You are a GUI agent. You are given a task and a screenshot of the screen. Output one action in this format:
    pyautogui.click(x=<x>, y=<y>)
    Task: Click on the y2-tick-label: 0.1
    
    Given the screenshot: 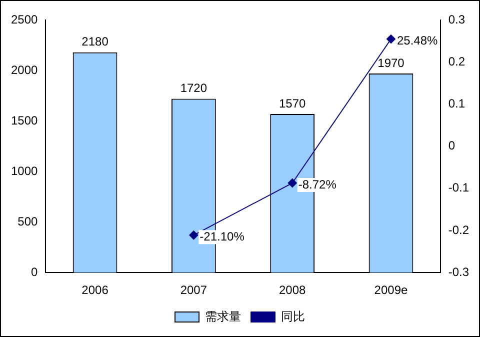 What is the action you would take?
    pyautogui.click(x=457, y=103)
    